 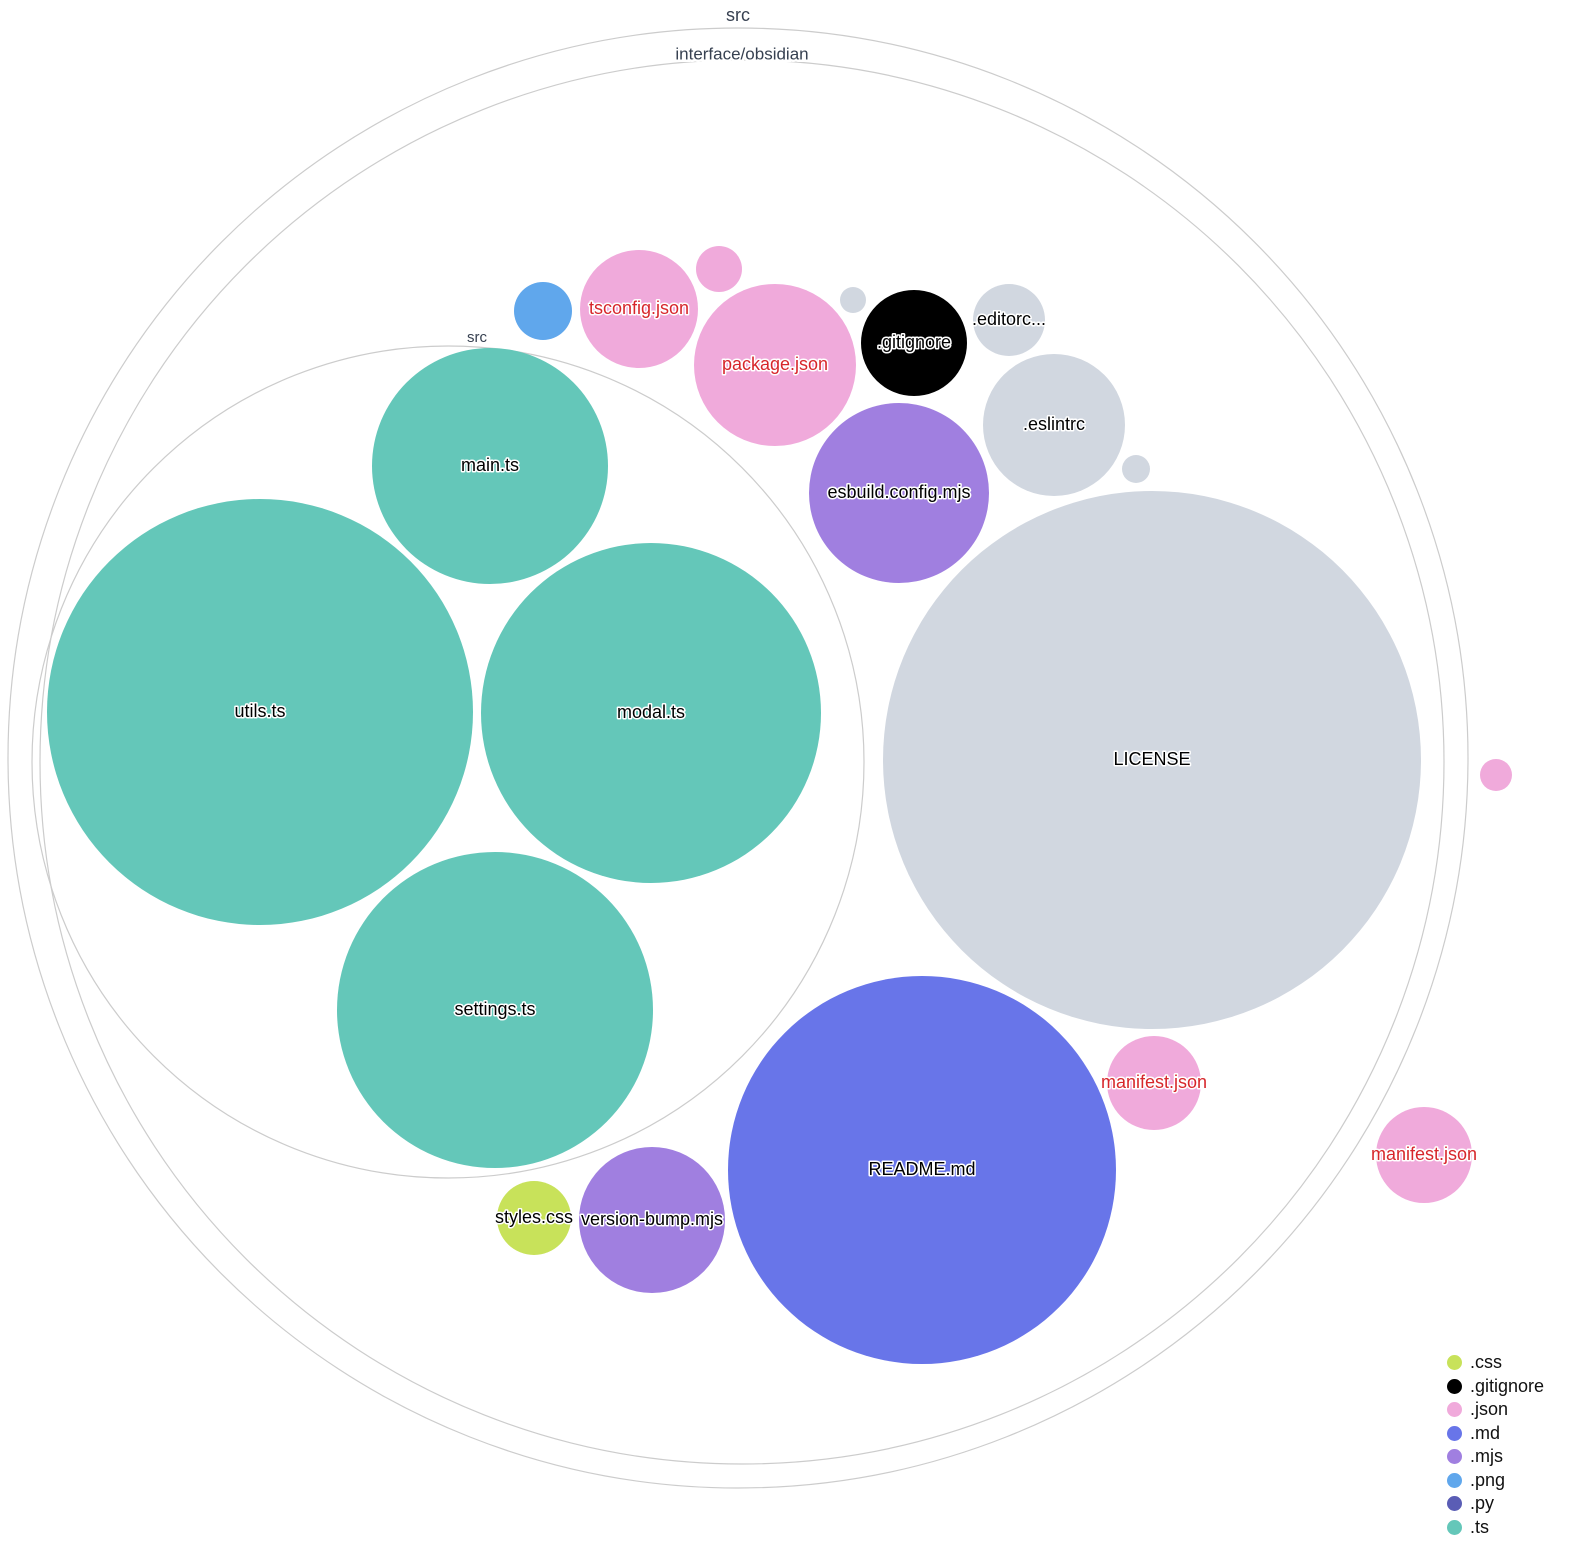 I want to click on legend-label: .md, so click(x=1485, y=1432).